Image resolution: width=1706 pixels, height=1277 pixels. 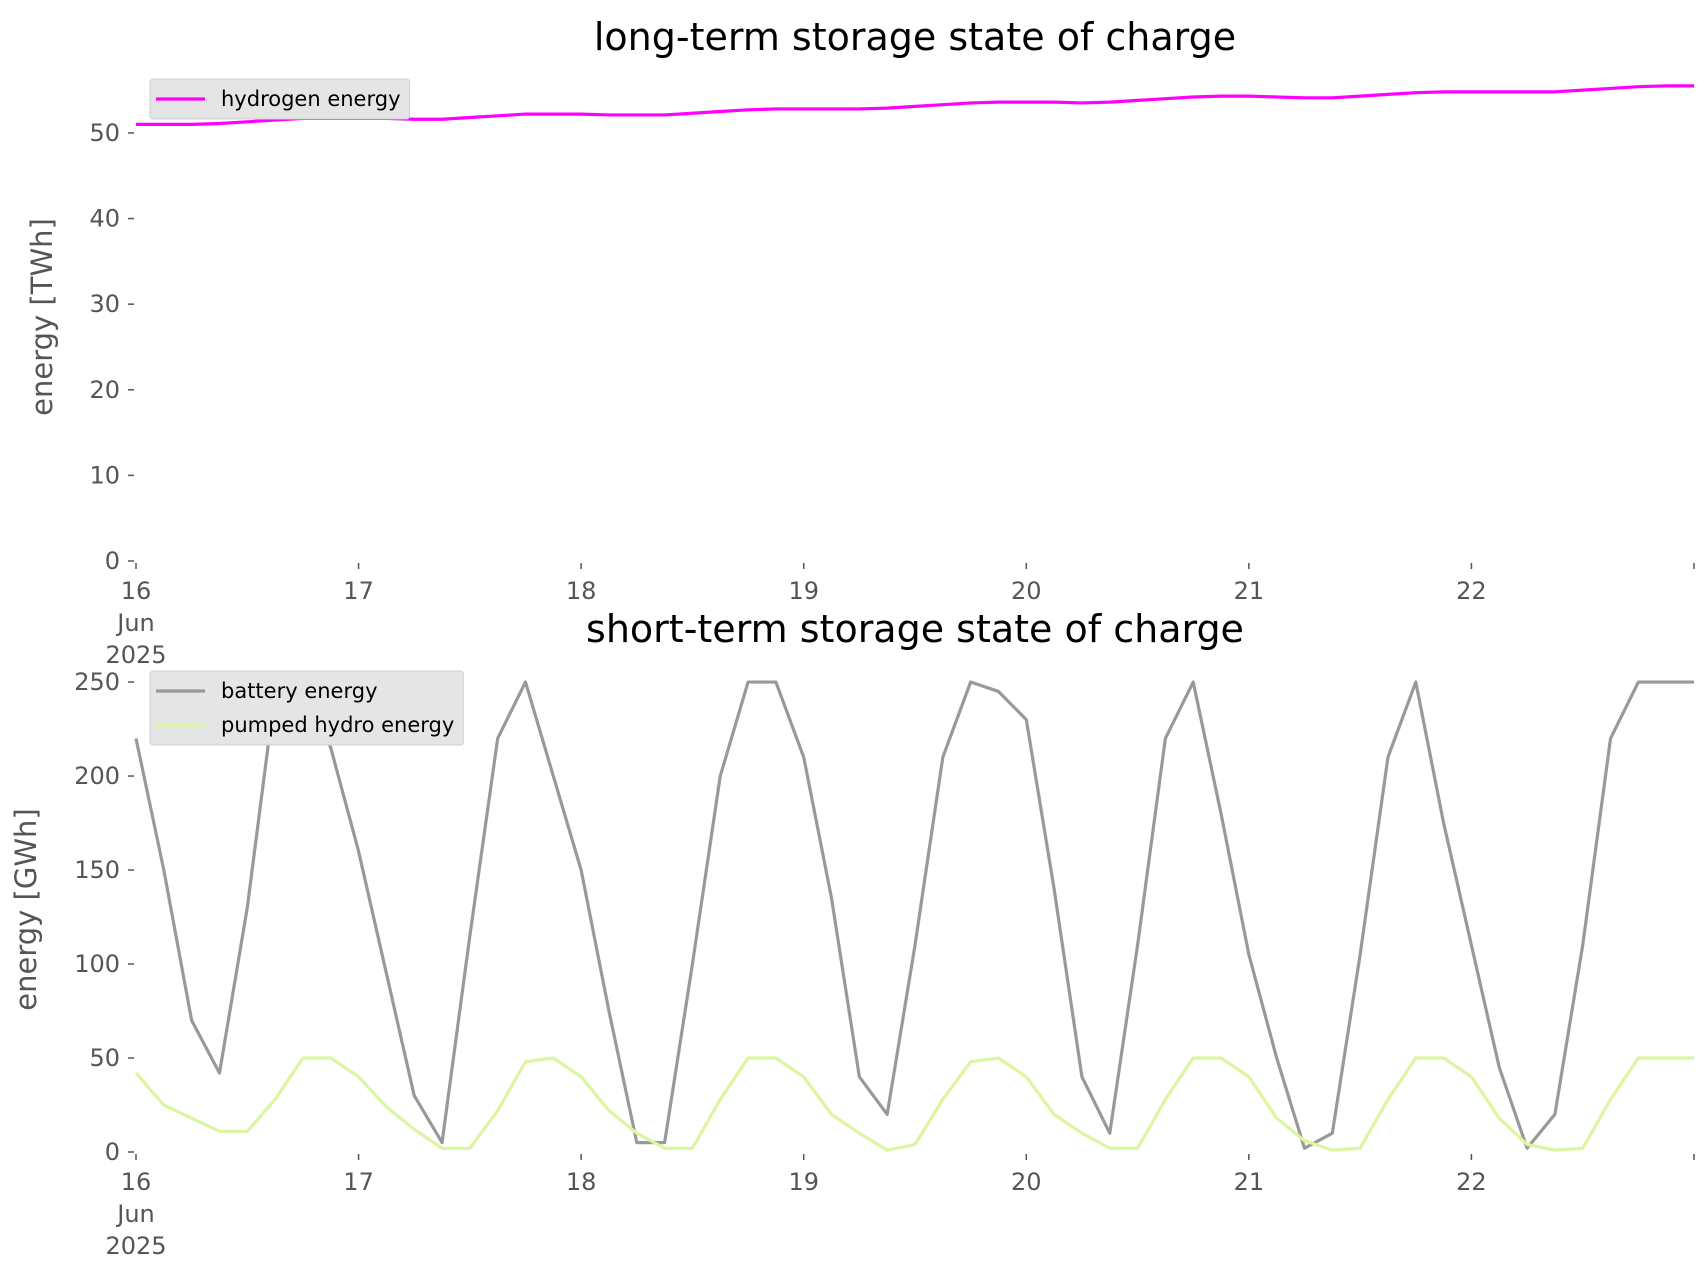 What do you see at coordinates (104, 475) in the screenshot?
I see `y-tick-label: 10` at bounding box center [104, 475].